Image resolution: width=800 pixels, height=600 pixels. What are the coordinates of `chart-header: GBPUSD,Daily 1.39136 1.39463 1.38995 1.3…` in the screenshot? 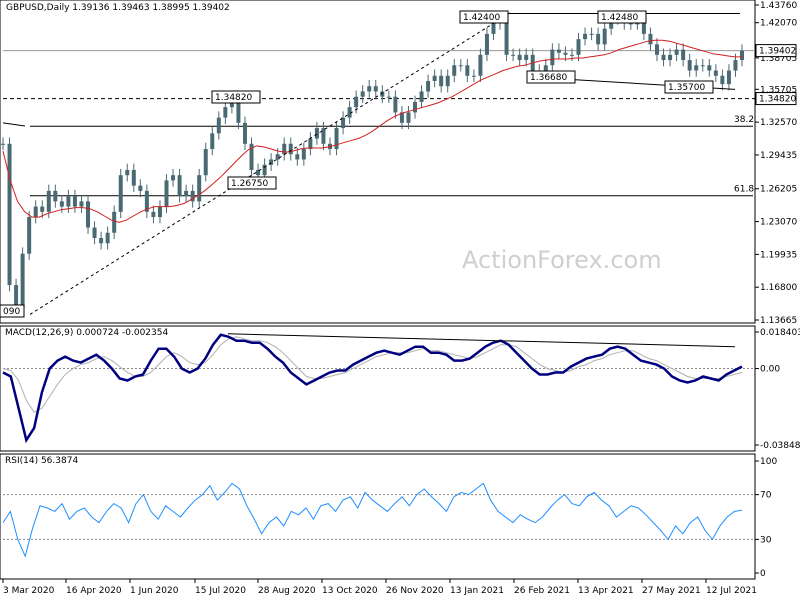 It's located at (118, 8).